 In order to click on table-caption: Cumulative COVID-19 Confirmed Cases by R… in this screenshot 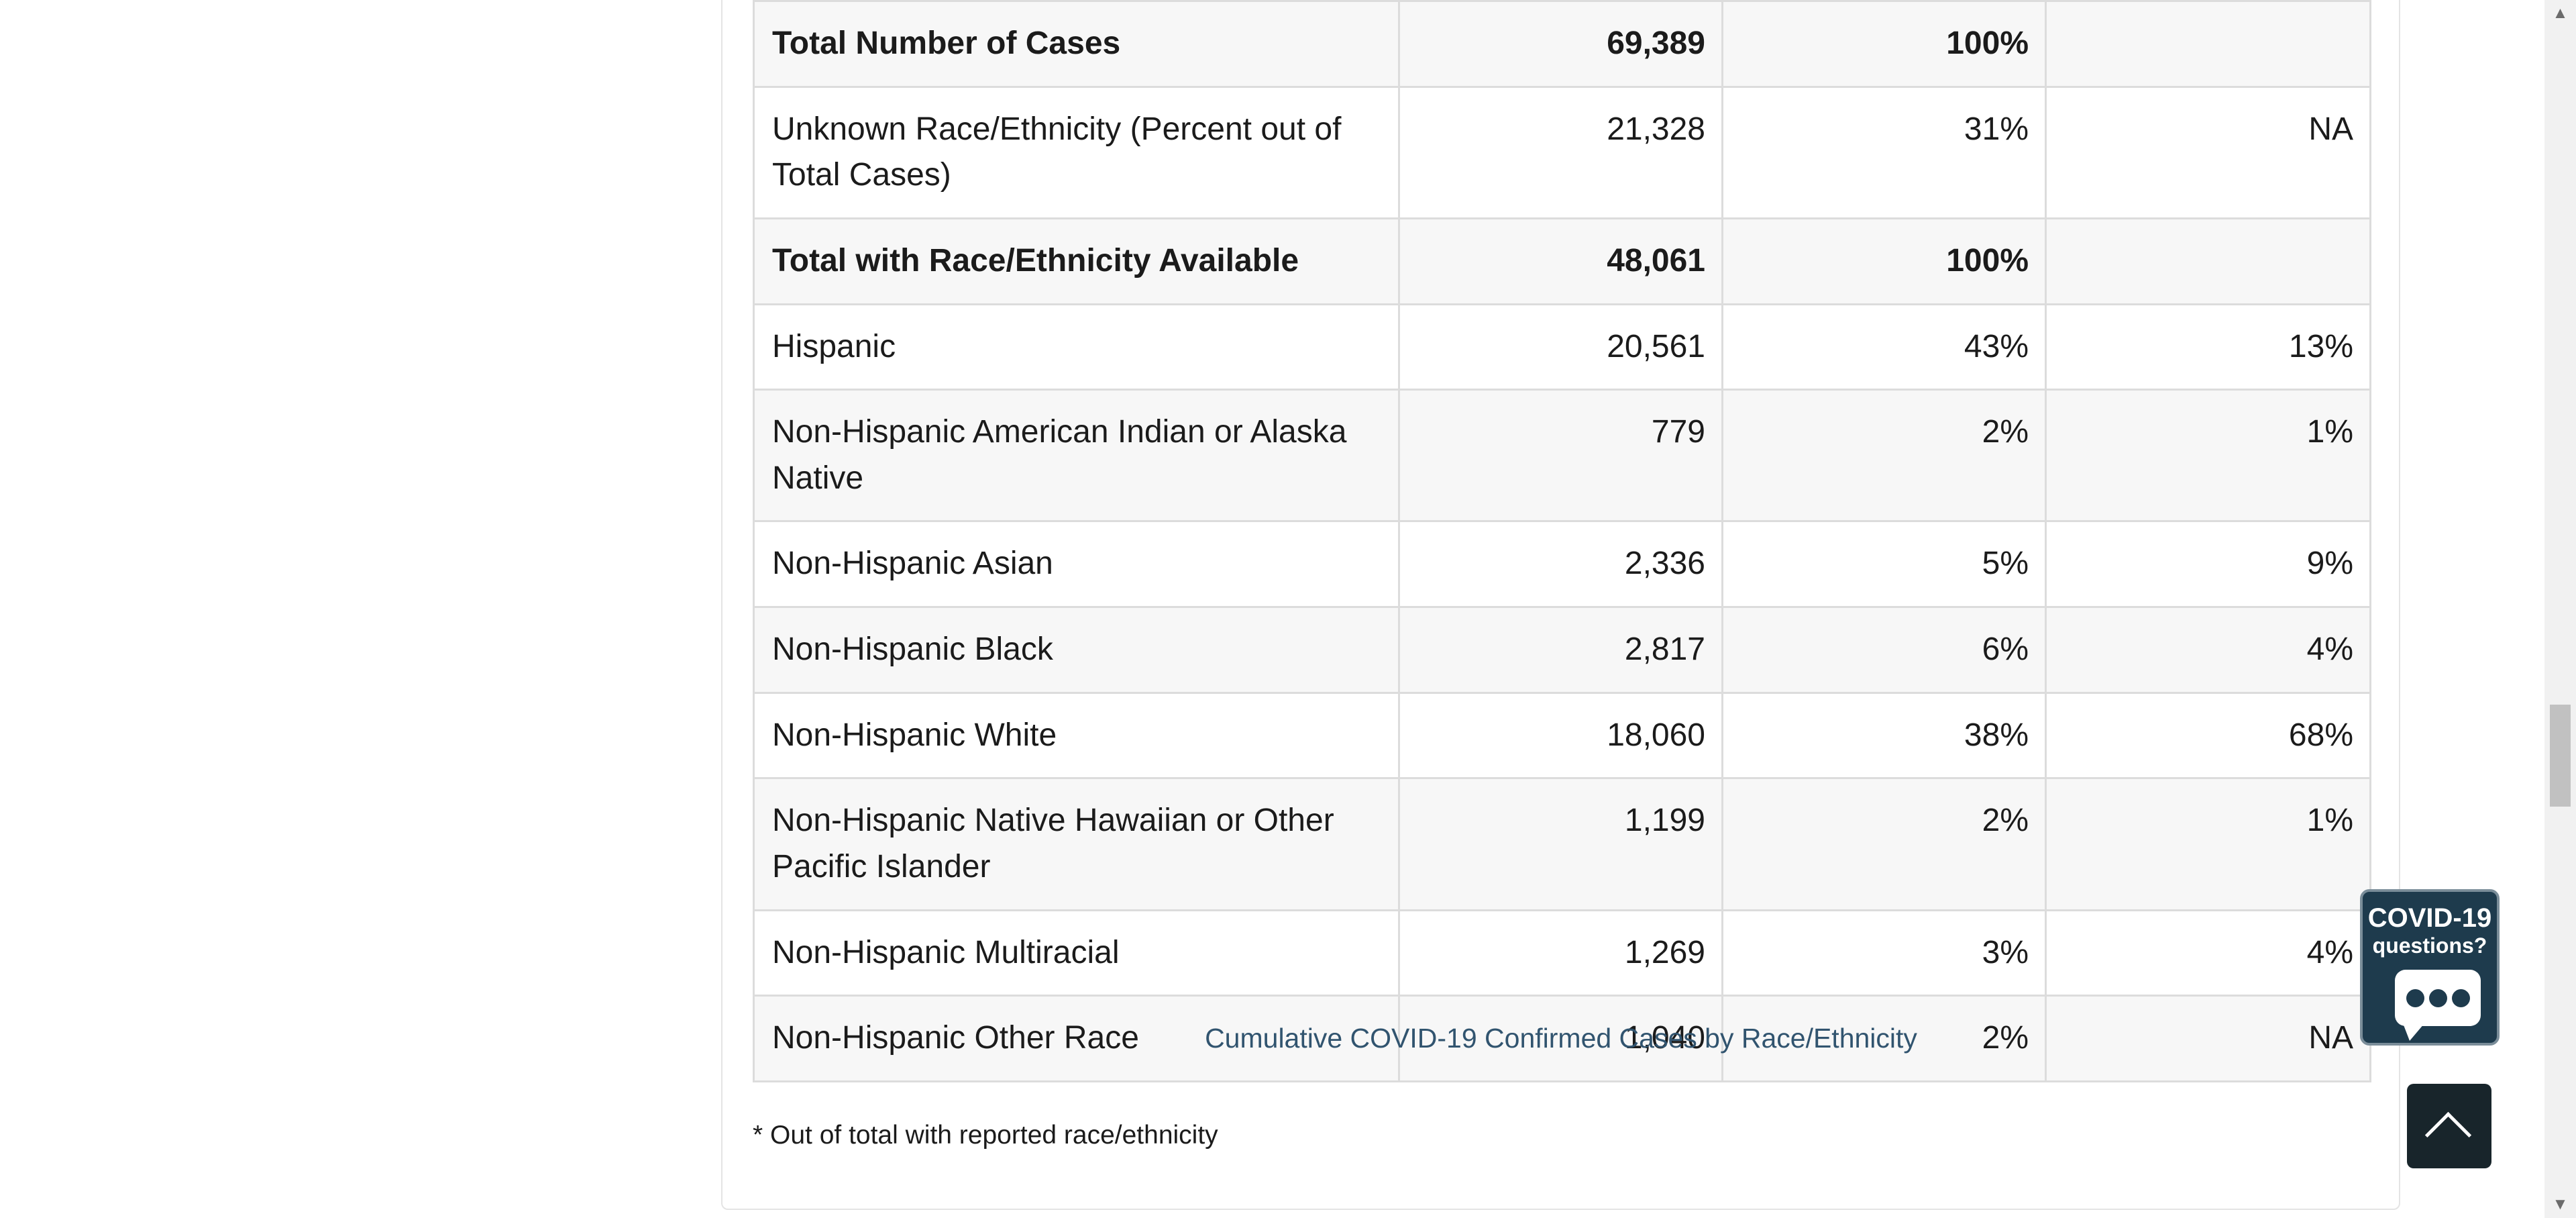, I will do `click(1561, 1038)`.